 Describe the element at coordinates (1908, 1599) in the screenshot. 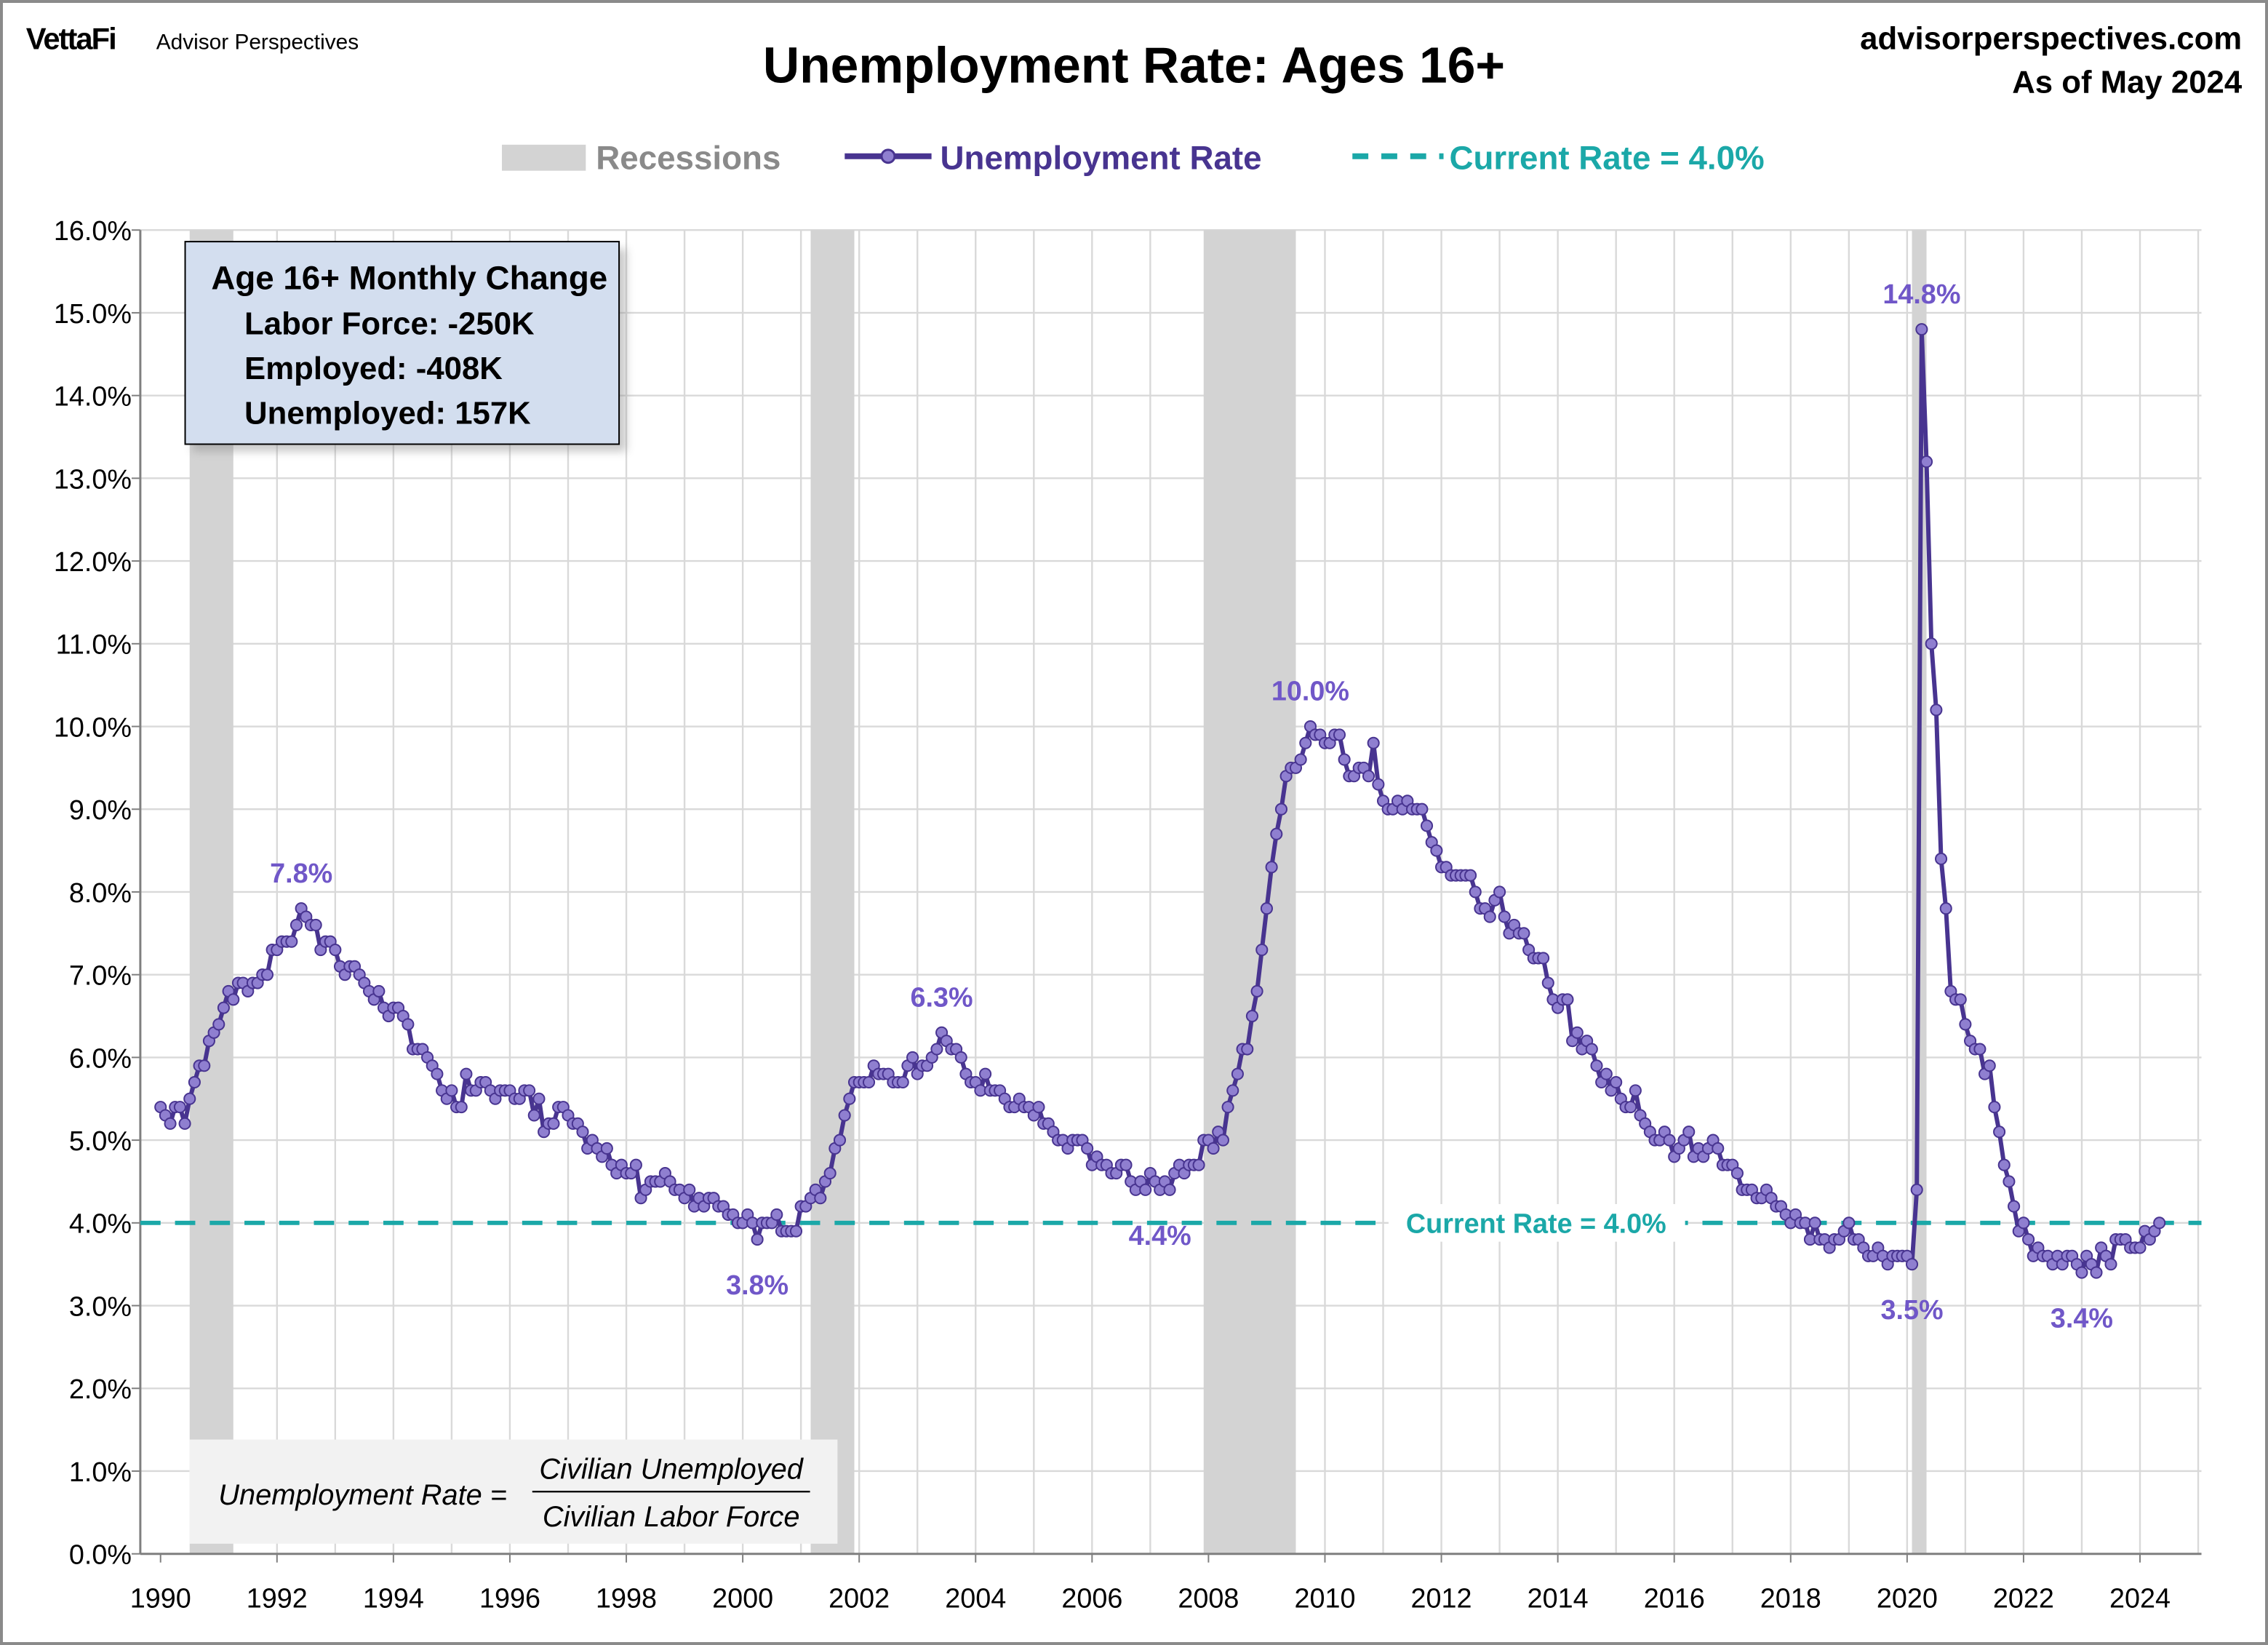

I see `x-tick-label: 2020` at that location.